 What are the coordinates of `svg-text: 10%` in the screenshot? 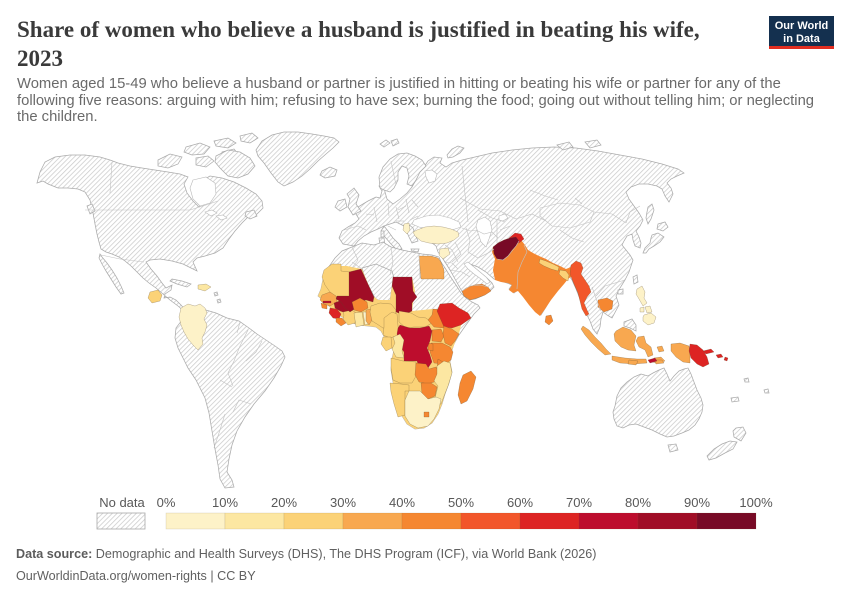 It's located at (225, 502).